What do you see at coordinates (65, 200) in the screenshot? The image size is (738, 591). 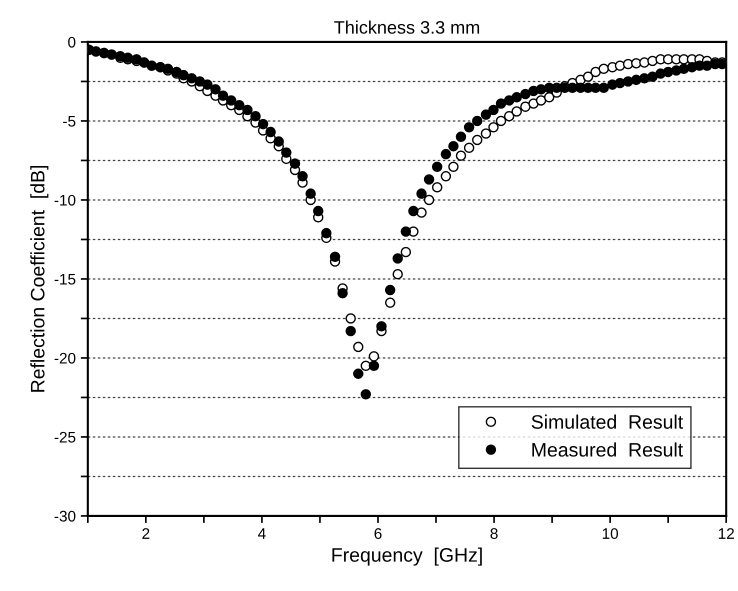 I see `y-tick-label: -10` at bounding box center [65, 200].